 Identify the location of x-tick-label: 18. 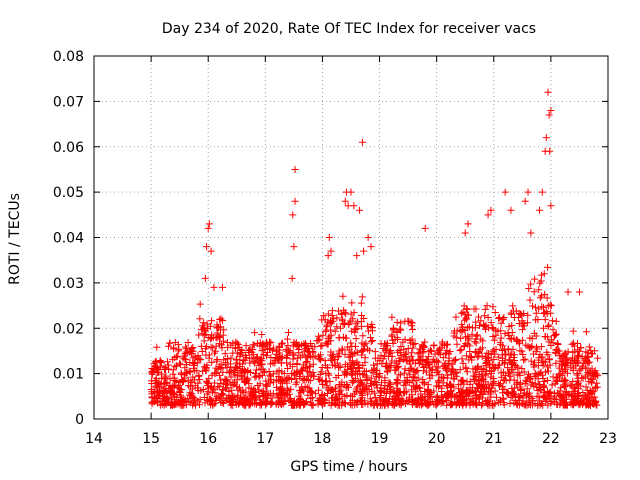
(323, 439).